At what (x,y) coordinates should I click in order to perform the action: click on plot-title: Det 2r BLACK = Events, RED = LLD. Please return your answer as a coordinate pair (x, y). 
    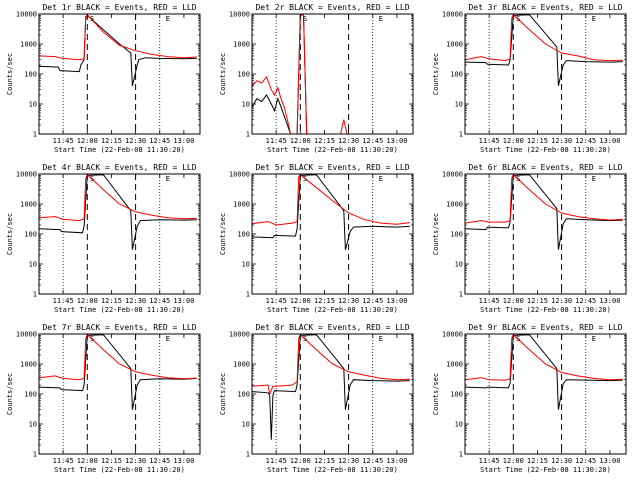
    Looking at the image, I should click on (332, 7).